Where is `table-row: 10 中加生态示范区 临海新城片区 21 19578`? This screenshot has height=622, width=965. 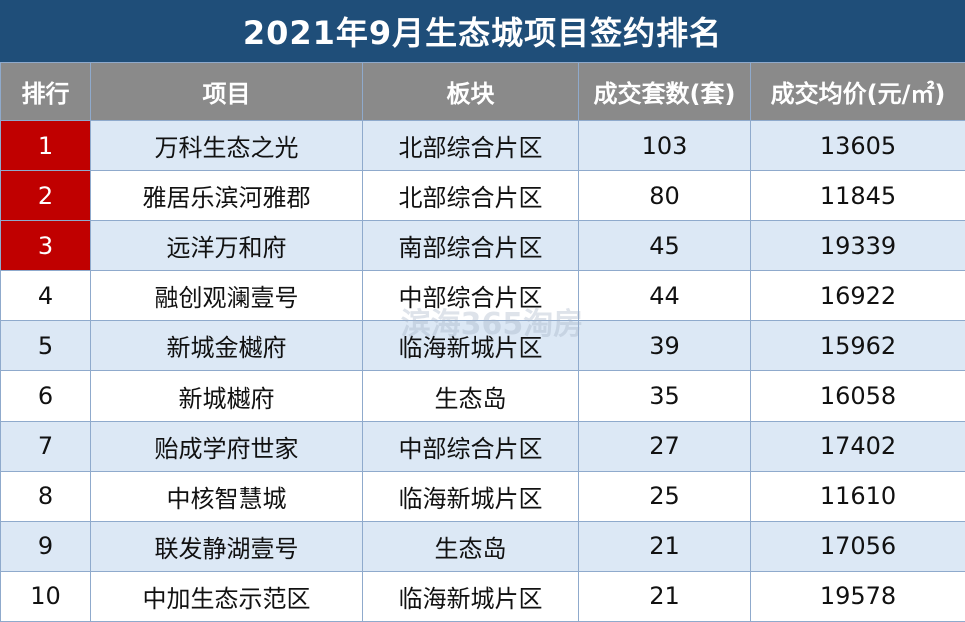
table-row: 10 中加生态示范区 临海新城片区 21 19578 is located at coordinates (482, 596).